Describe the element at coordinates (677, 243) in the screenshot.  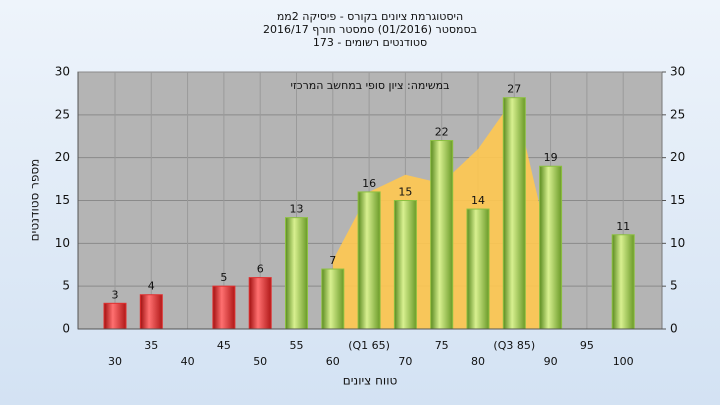
I see `y2-tick-label: 10` at that location.